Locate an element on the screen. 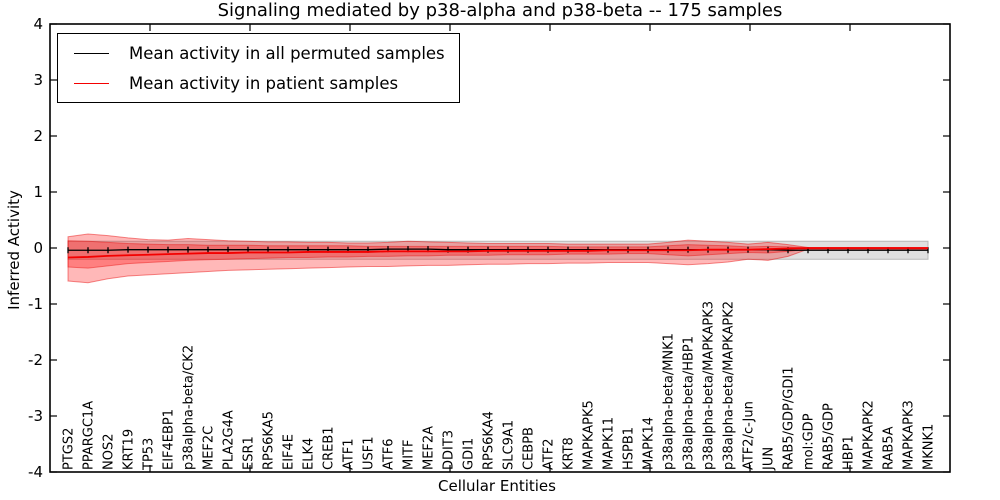 Image resolution: width=1000 pixels, height=500 pixels. x-tick-label: MITF is located at coordinates (409, 455).